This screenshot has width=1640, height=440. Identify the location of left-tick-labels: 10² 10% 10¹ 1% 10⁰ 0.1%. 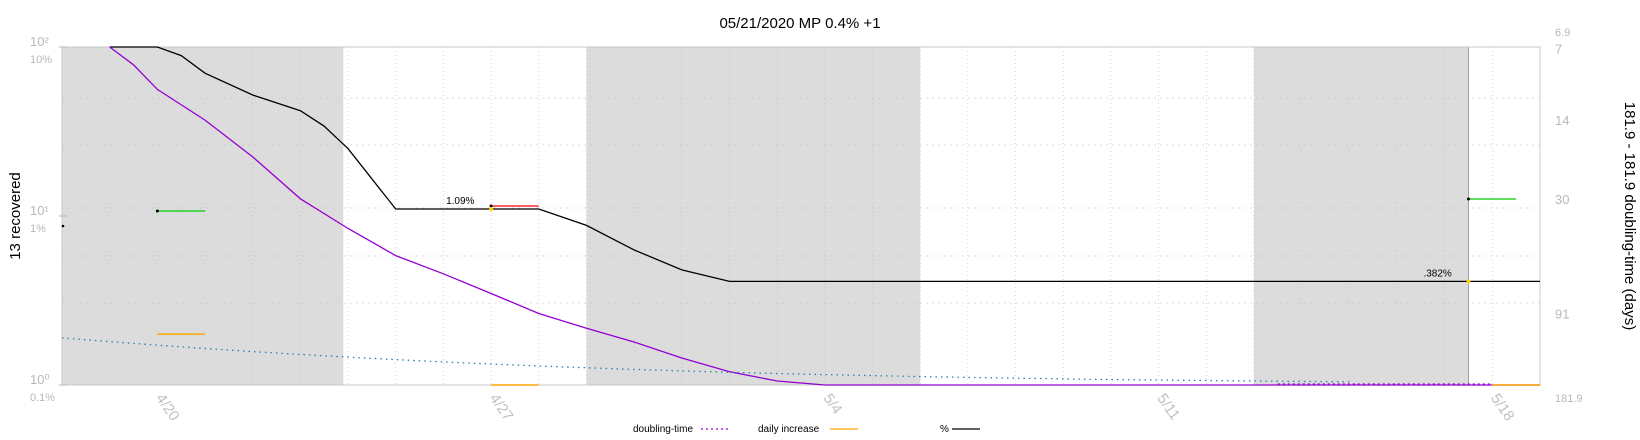
(48, 219).